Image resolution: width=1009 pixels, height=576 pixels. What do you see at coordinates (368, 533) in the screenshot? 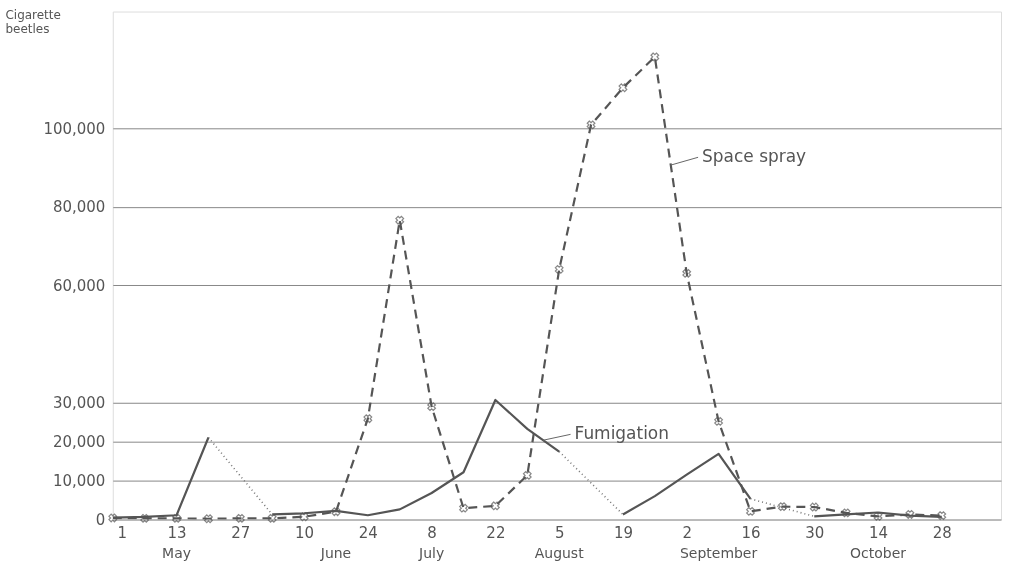
I see `x-tick-label: 24` at bounding box center [368, 533].